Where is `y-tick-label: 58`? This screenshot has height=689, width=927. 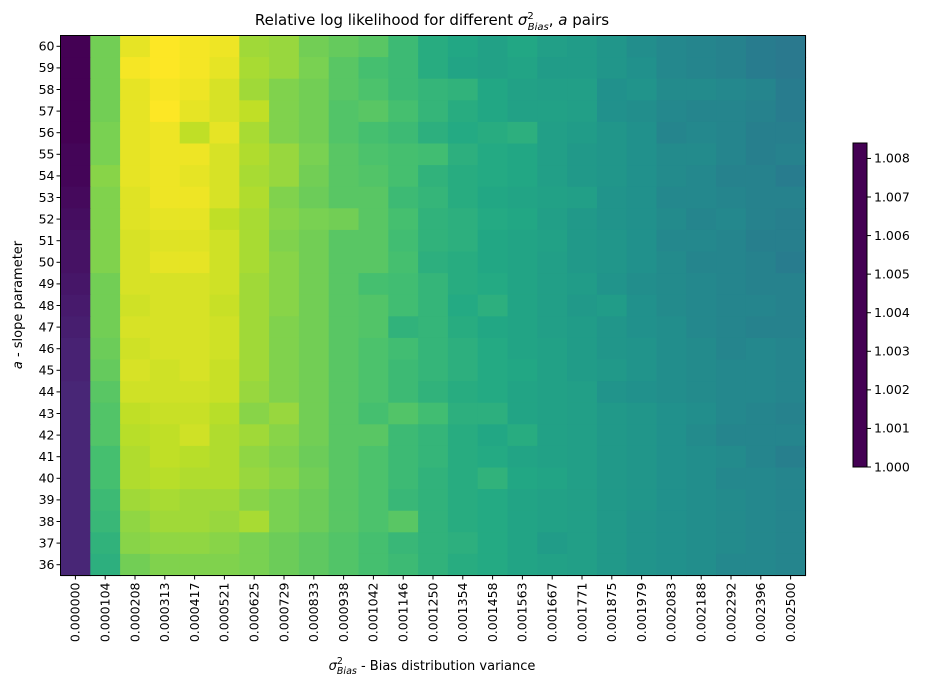 y-tick-label: 58 is located at coordinates (47, 89).